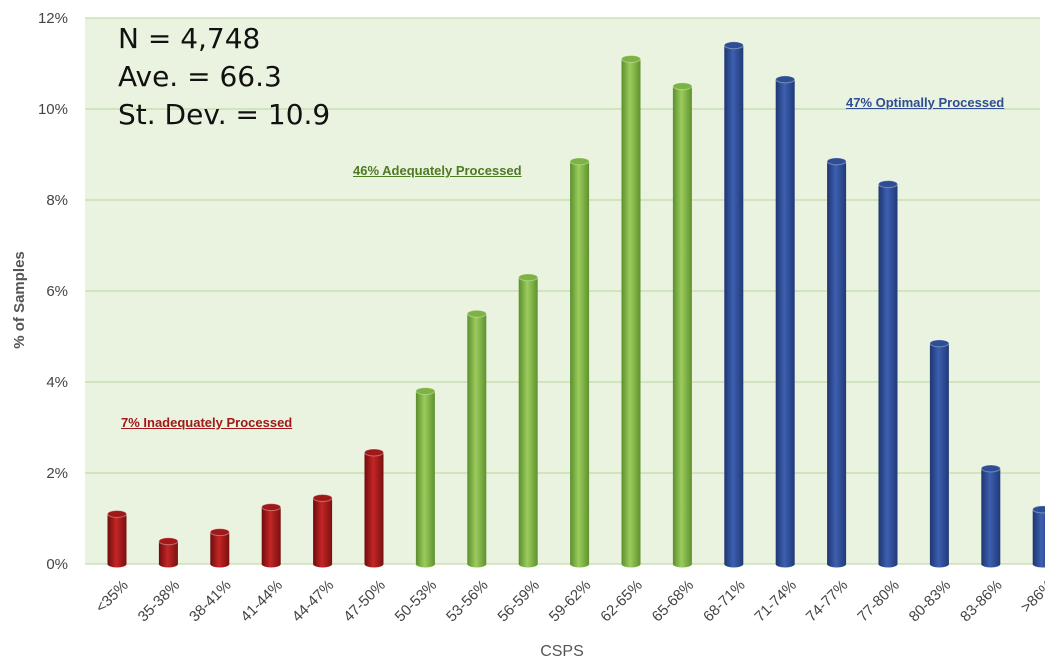 This screenshot has width=1045, height=662. Describe the element at coordinates (981, 601) in the screenshot. I see `x-tick-label: 83-86%` at that location.